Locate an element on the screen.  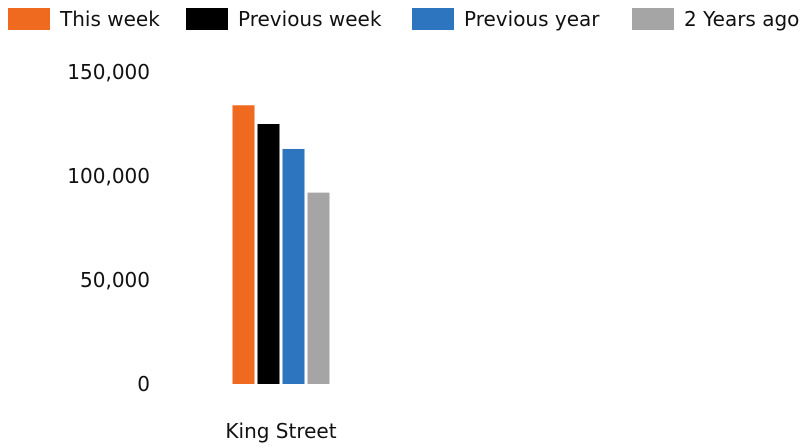
legend-label-2-years-ago: 2 Years ago is located at coordinates (742, 19).